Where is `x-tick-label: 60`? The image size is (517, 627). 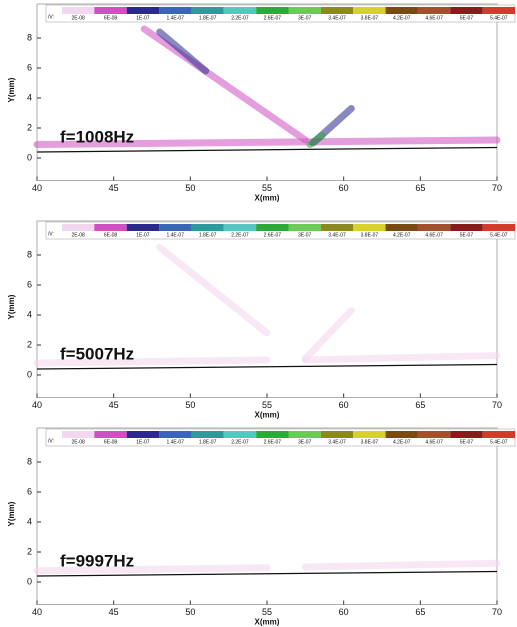 x-tick-label: 60 is located at coordinates (344, 612).